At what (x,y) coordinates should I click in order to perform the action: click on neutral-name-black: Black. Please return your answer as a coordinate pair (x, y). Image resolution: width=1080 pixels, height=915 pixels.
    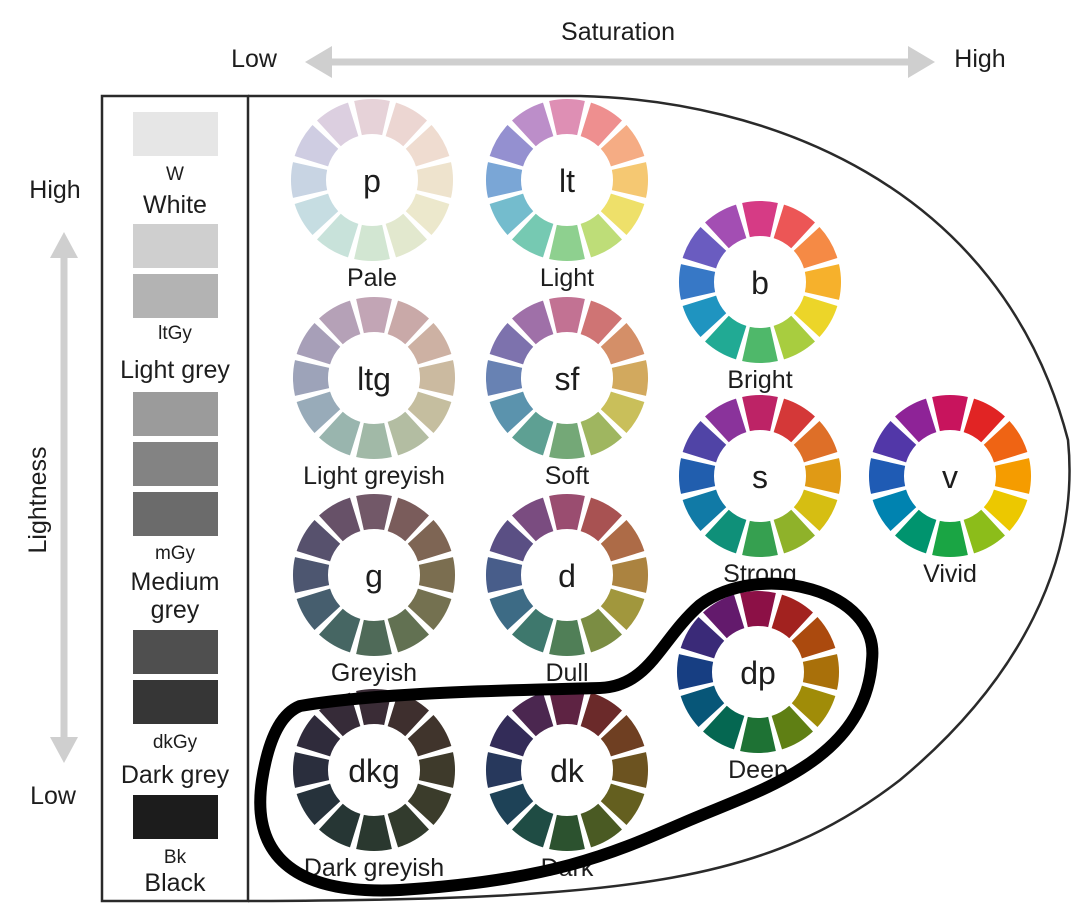
    Looking at the image, I should click on (175, 883).